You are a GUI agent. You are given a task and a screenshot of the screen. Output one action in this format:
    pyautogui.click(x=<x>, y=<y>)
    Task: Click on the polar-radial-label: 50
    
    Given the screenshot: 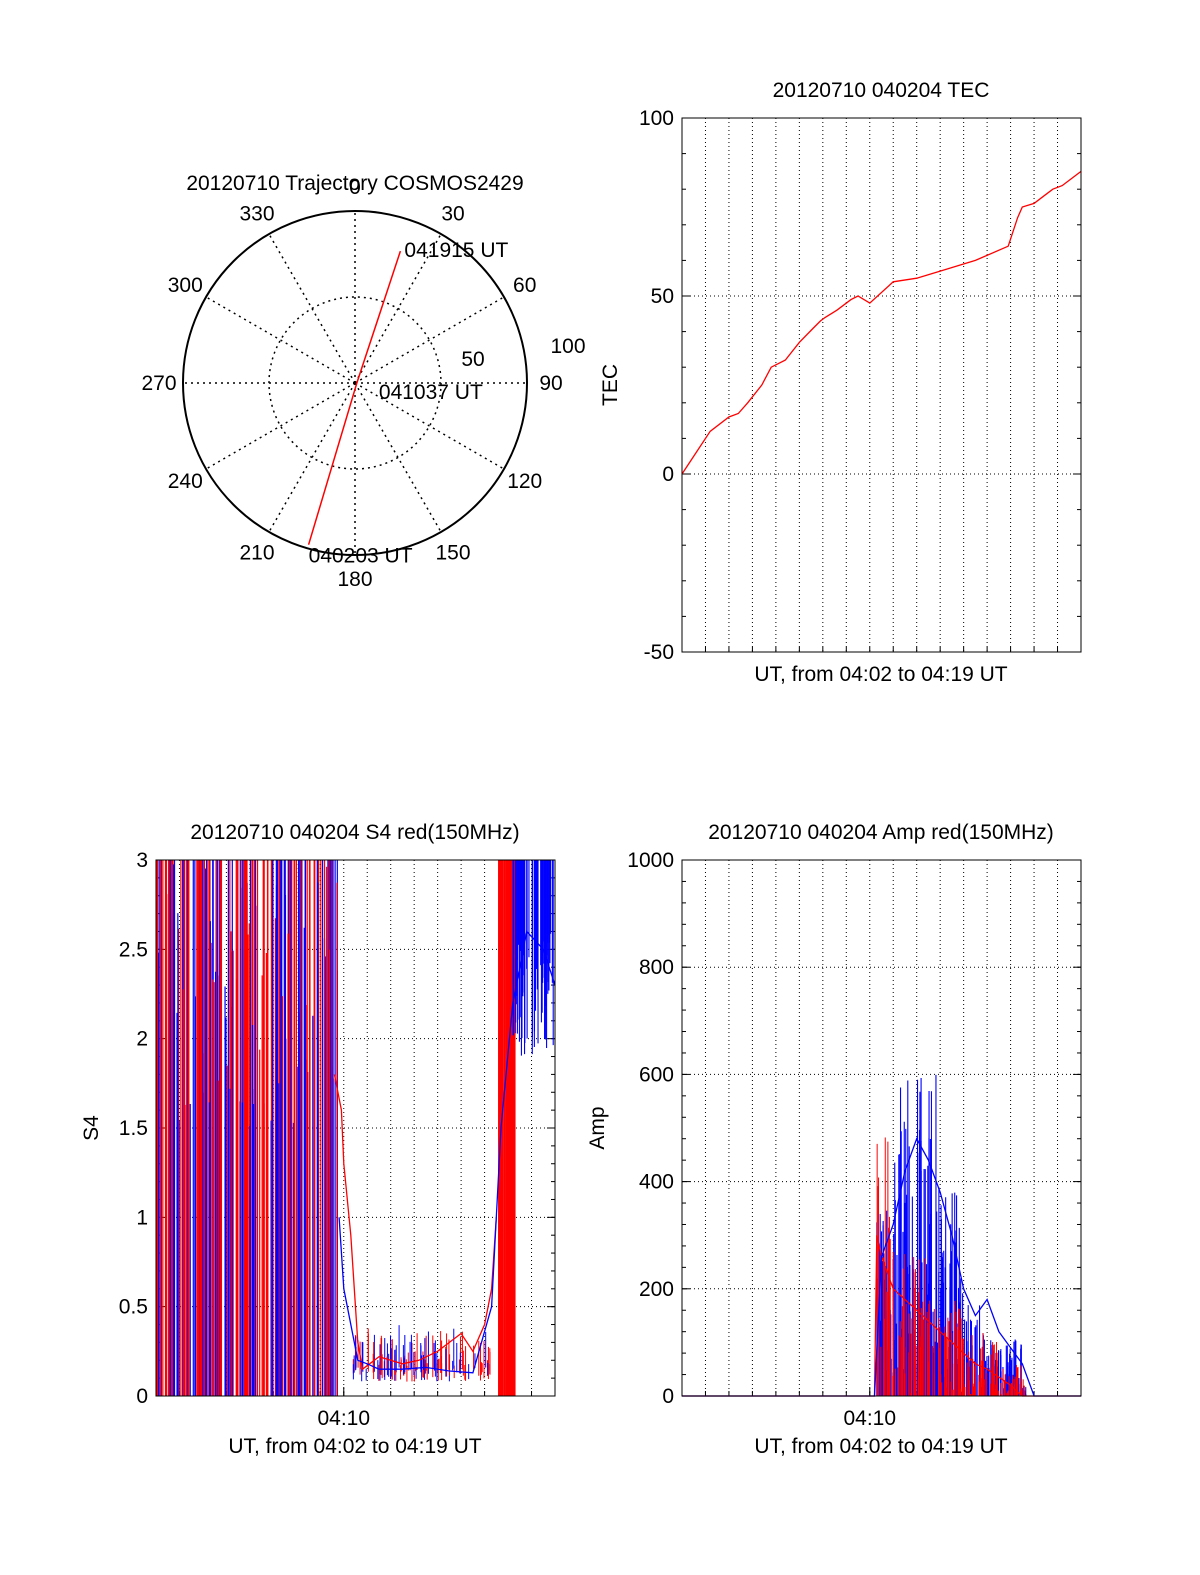 What is the action you would take?
    pyautogui.click(x=472, y=359)
    